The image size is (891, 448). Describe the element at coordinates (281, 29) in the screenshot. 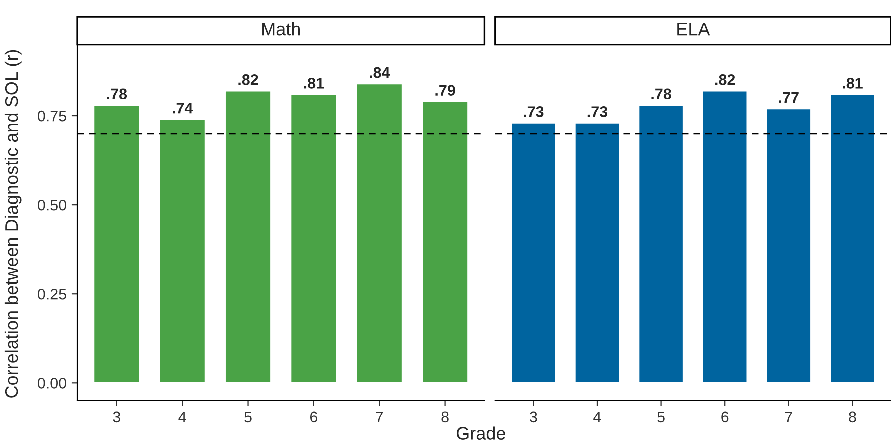

I see `chart-title: Math` at that location.